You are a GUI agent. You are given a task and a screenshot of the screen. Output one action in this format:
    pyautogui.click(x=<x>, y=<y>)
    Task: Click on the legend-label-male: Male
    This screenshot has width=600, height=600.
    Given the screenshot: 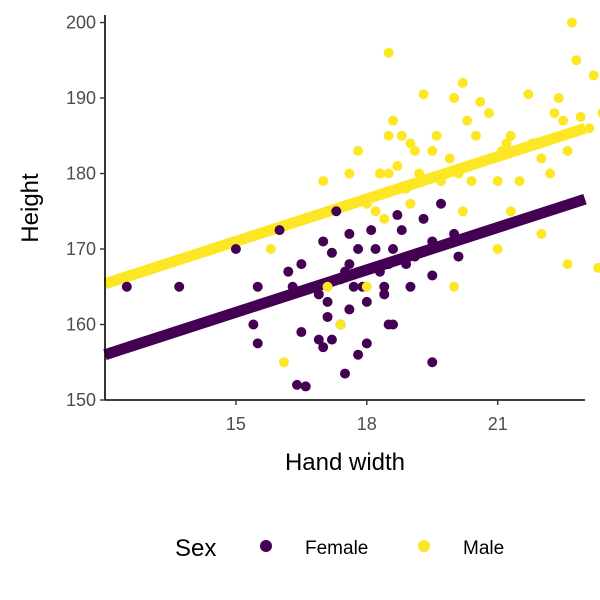 What is the action you would take?
    pyautogui.click(x=483, y=548)
    